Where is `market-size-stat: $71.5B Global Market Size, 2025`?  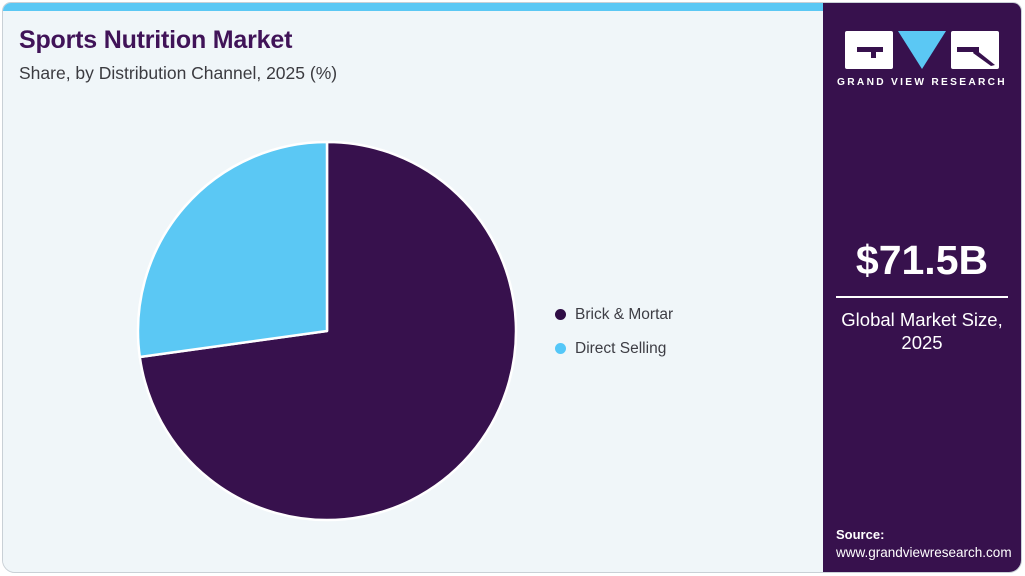 market-size-stat: $71.5B Global Market Size, 2025 is located at coordinates (922, 295).